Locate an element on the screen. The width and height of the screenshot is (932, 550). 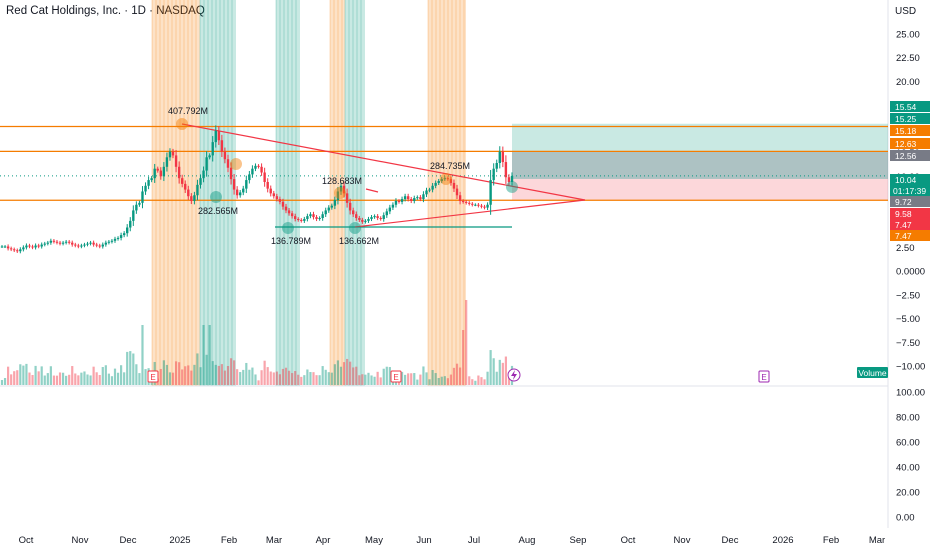
price-label: 15.18 is located at coordinates (906, 131).